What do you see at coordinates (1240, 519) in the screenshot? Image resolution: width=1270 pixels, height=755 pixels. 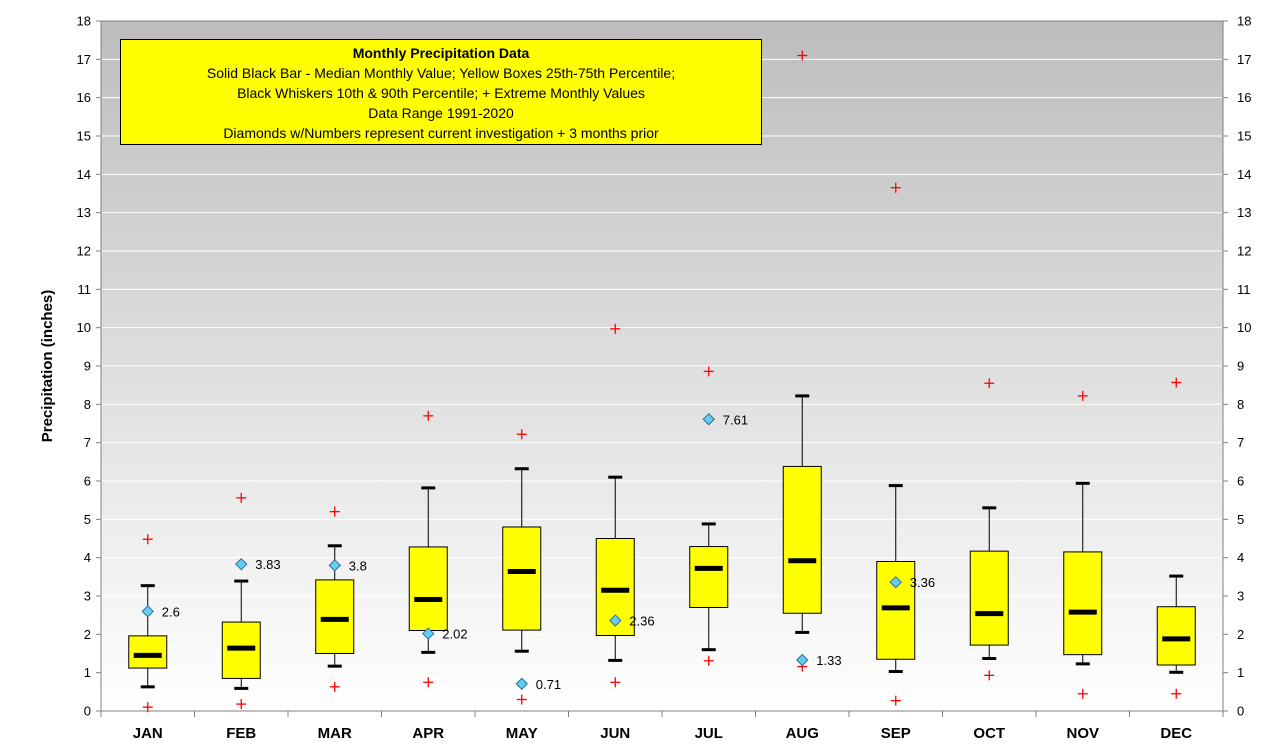 I see `y-tick-label-right: 5` at bounding box center [1240, 519].